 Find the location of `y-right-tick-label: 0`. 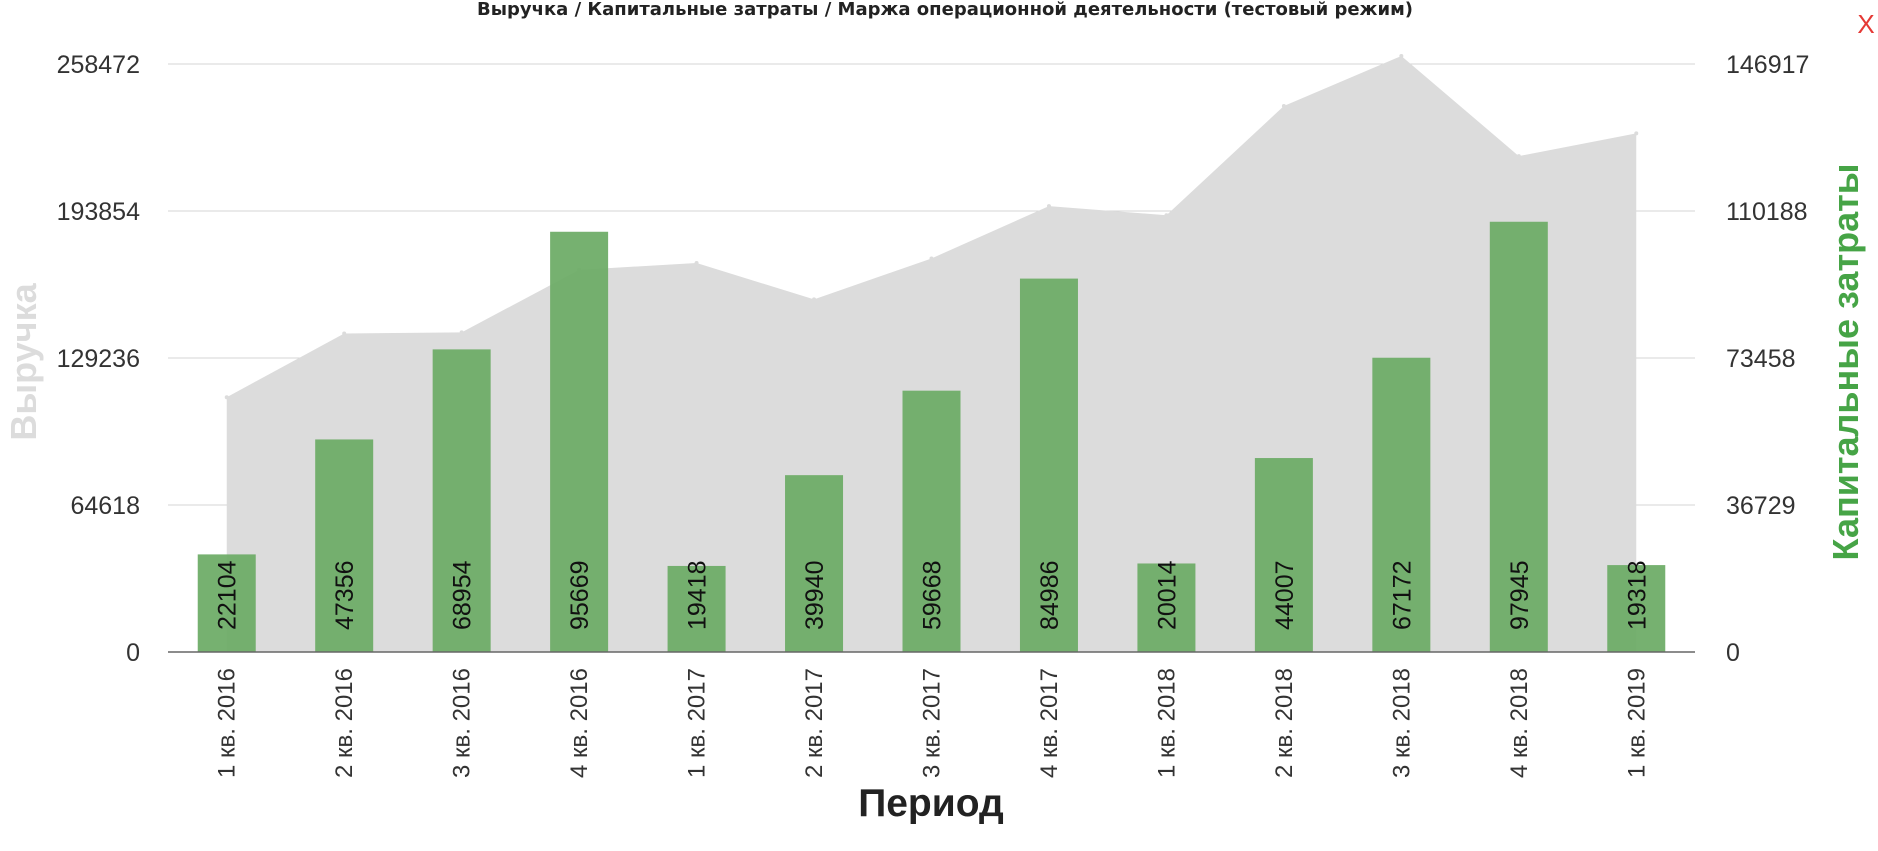

y-right-tick-label: 0 is located at coordinates (1733, 653).